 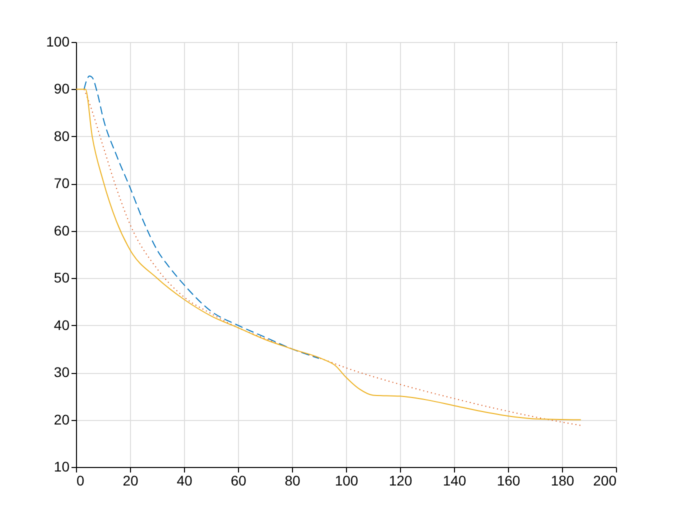 I want to click on x-tick-label: 160, so click(x=508, y=480).